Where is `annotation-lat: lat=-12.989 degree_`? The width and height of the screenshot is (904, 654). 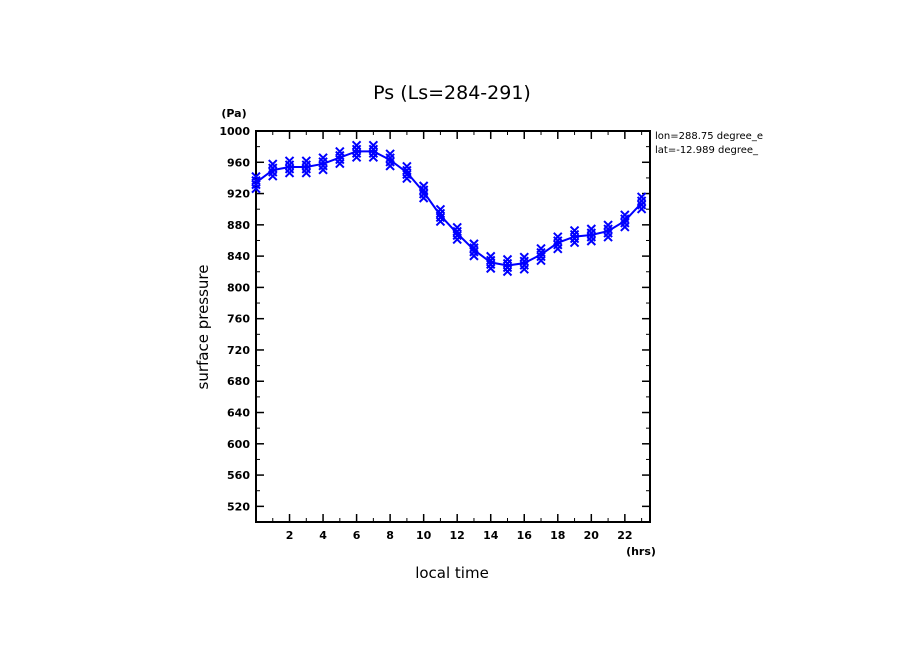 annotation-lat: lat=-12.989 degree_ is located at coordinates (707, 150).